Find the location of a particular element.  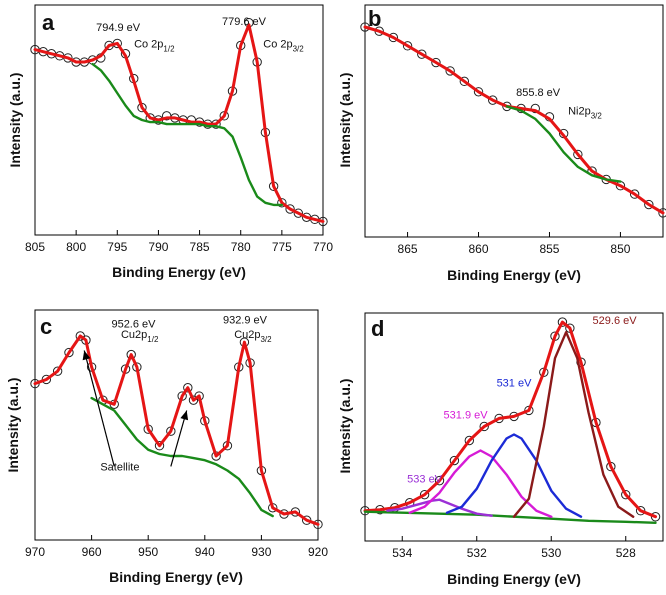

y-axis-title-b: Intensity (a.u.) is located at coordinates (345, 120).